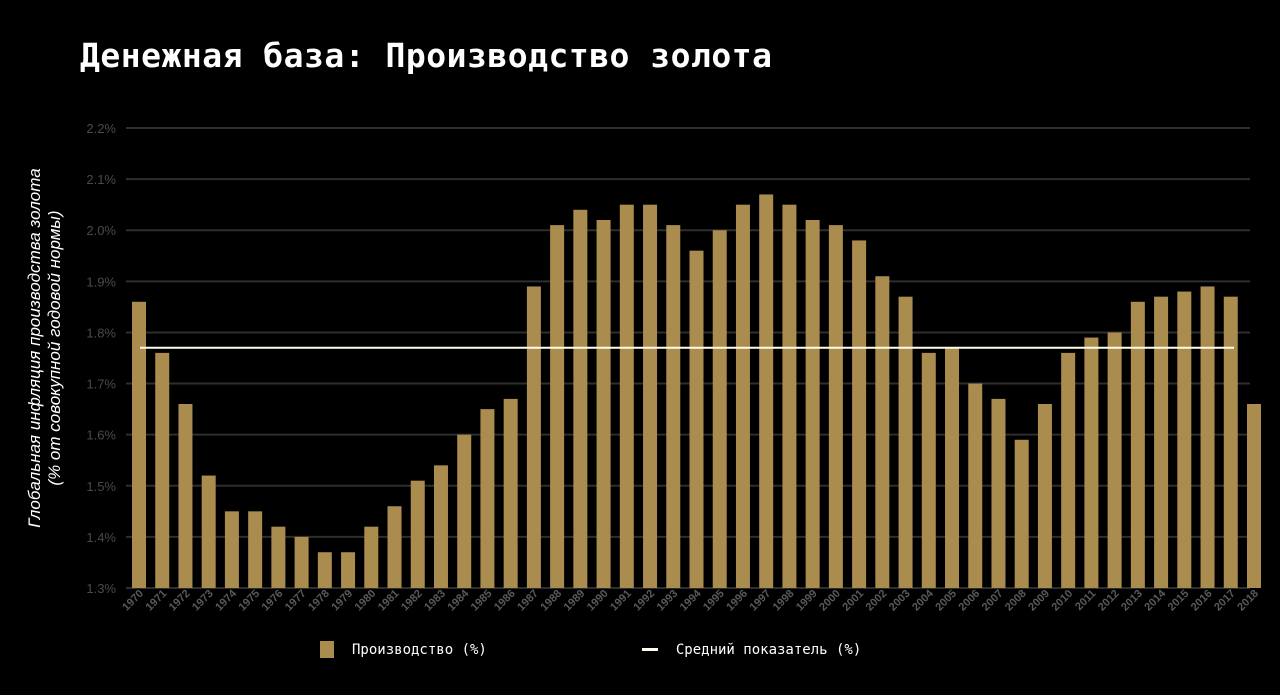 The image size is (1280, 695). Describe the element at coordinates (101, 179) in the screenshot. I see `y-tick-label: 2.1%` at that location.